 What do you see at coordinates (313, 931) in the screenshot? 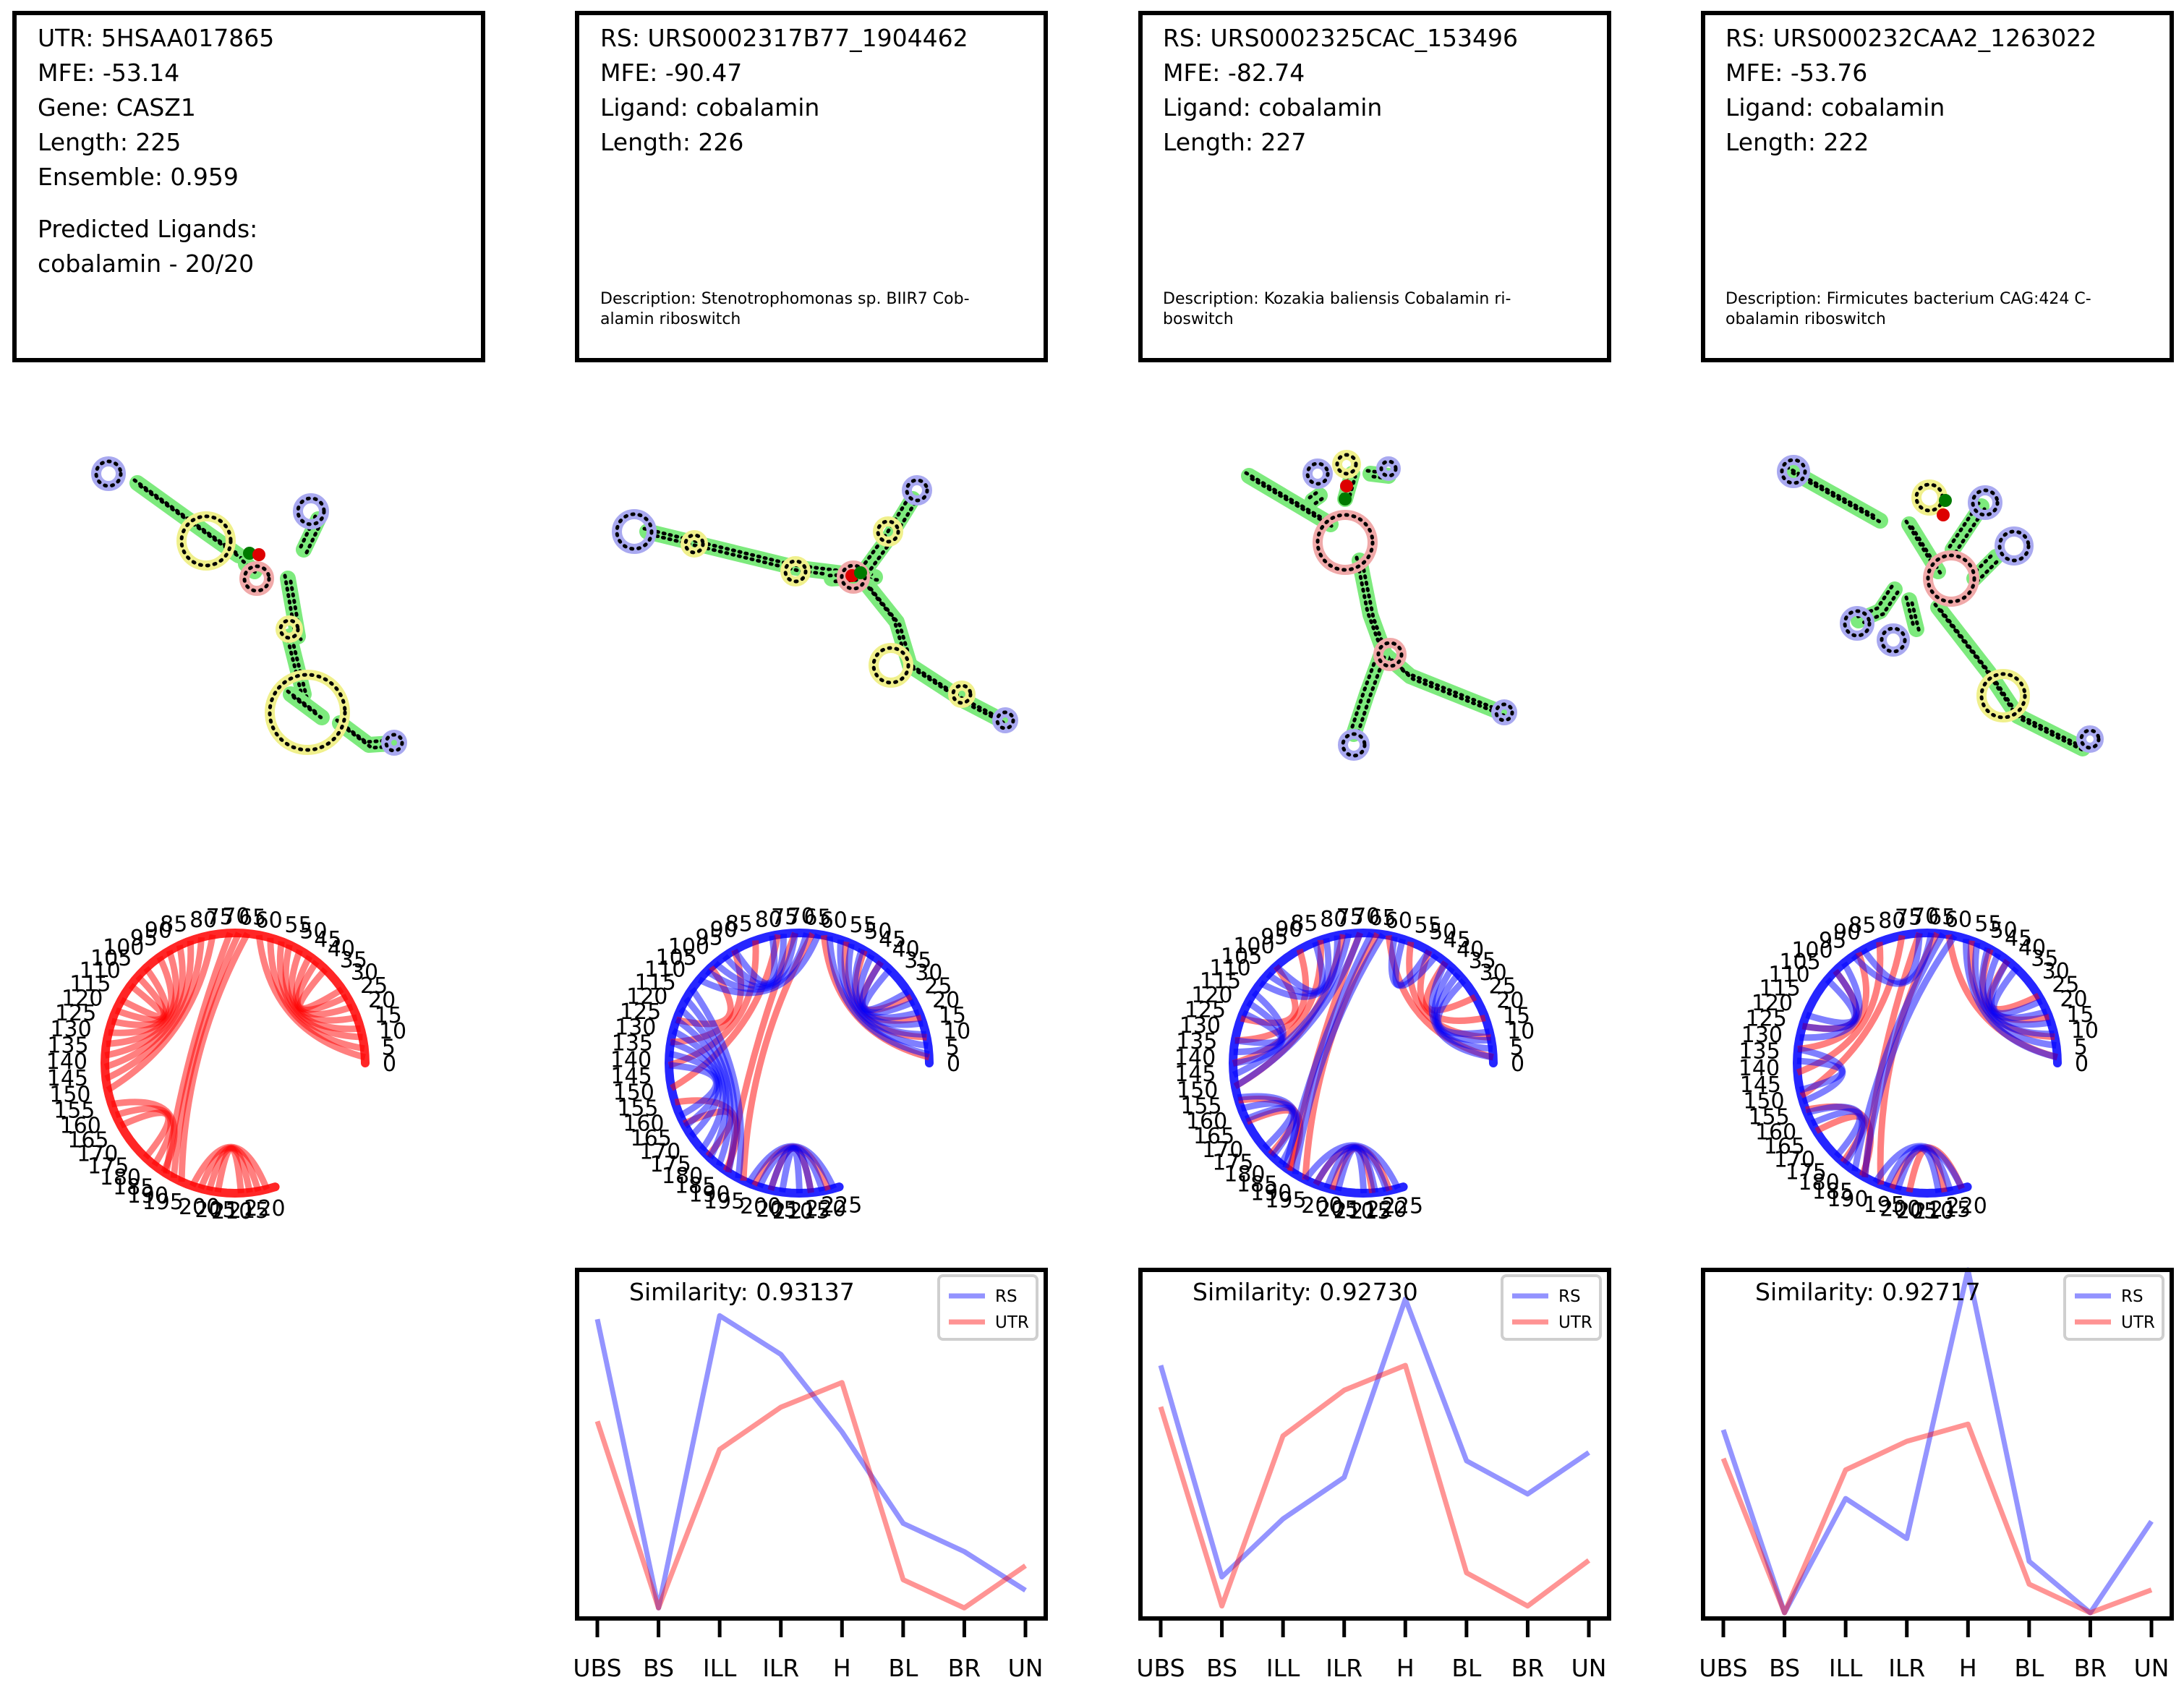
I see `tick-label: 50` at bounding box center [313, 931].